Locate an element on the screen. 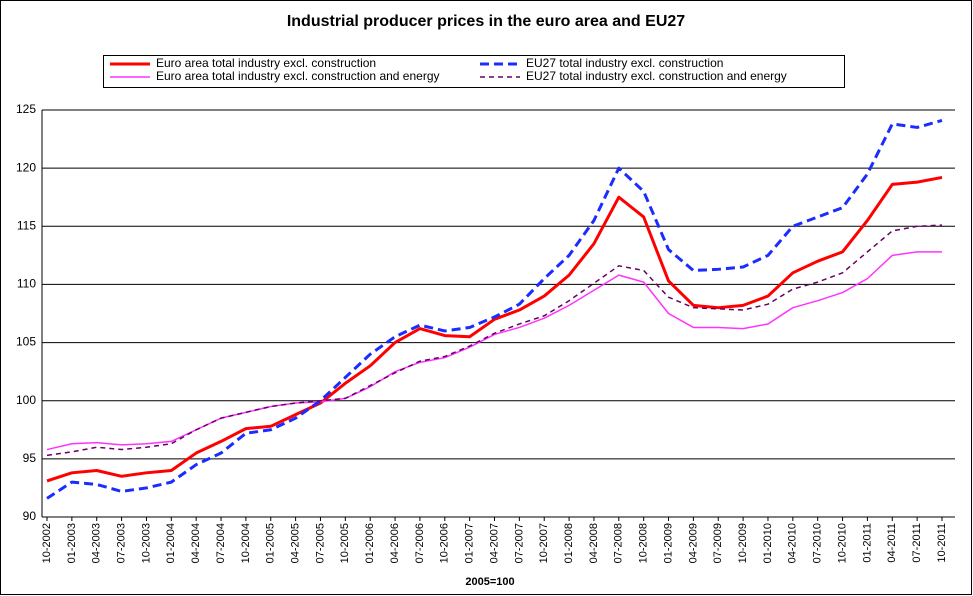 The width and height of the screenshot is (973, 596). x-tick-label: 01-2007 is located at coordinates (470, 543).